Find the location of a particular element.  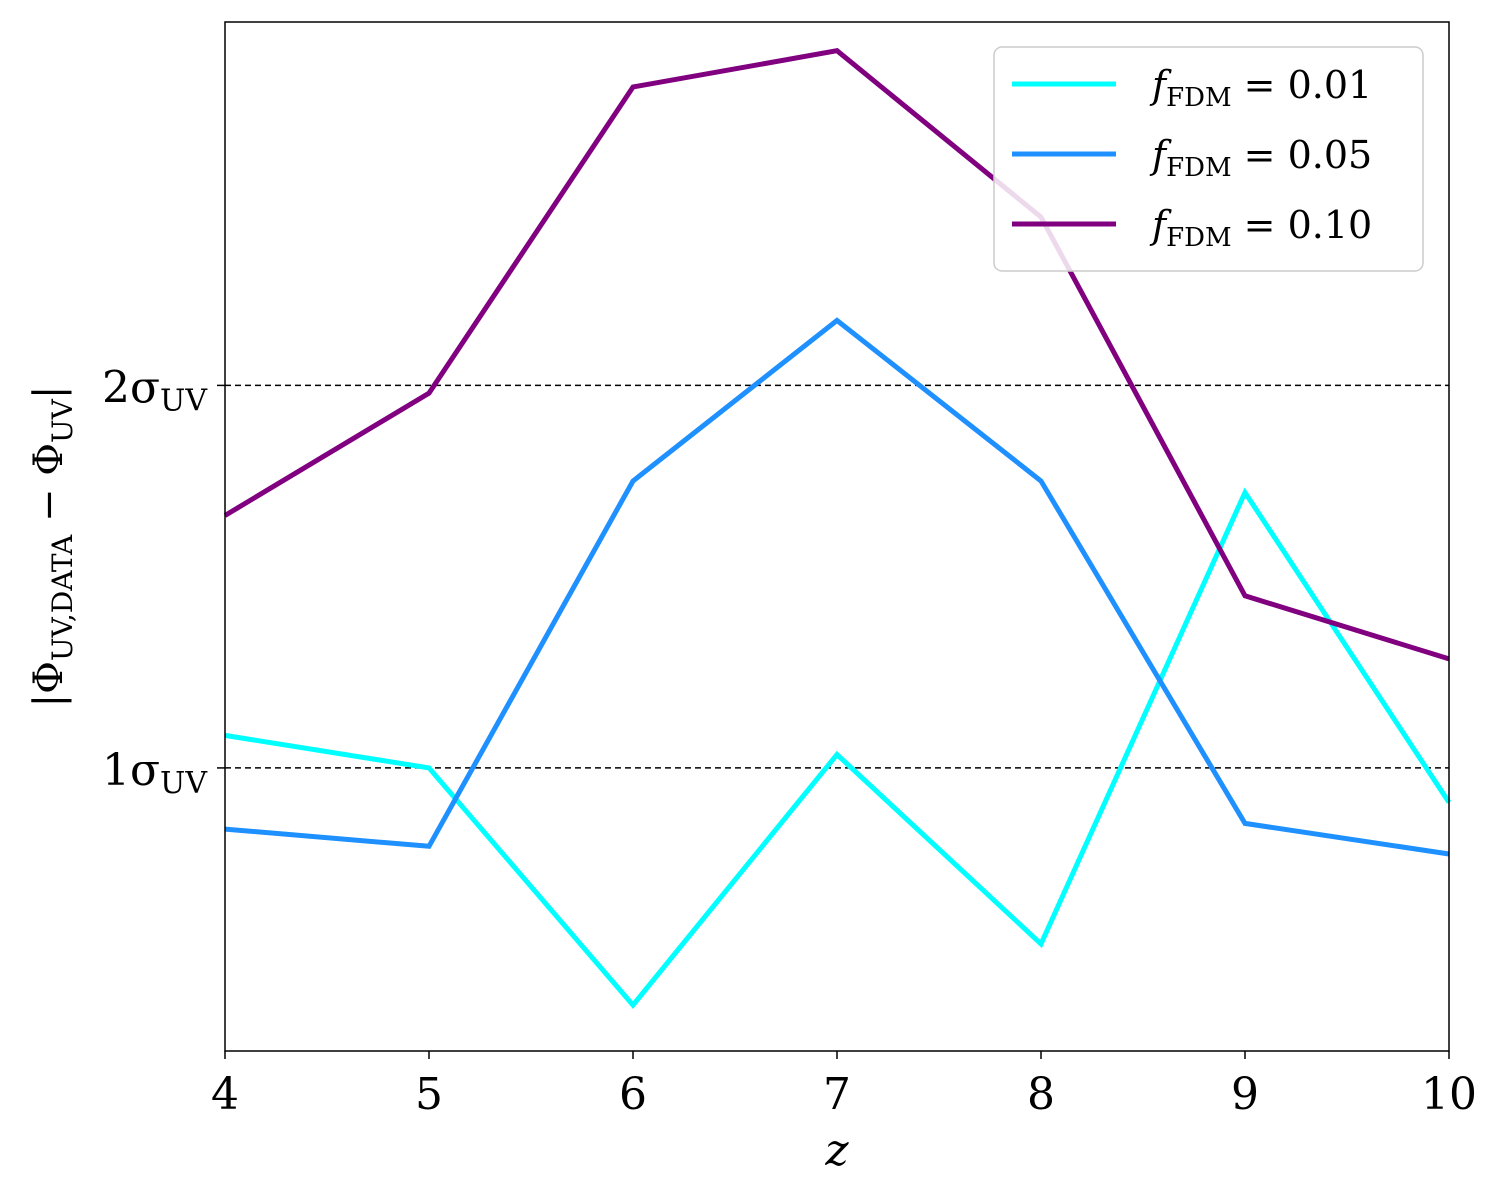

x-axis-ticks: 4 5 6 7 8 9 10 is located at coordinates (844, 1085).